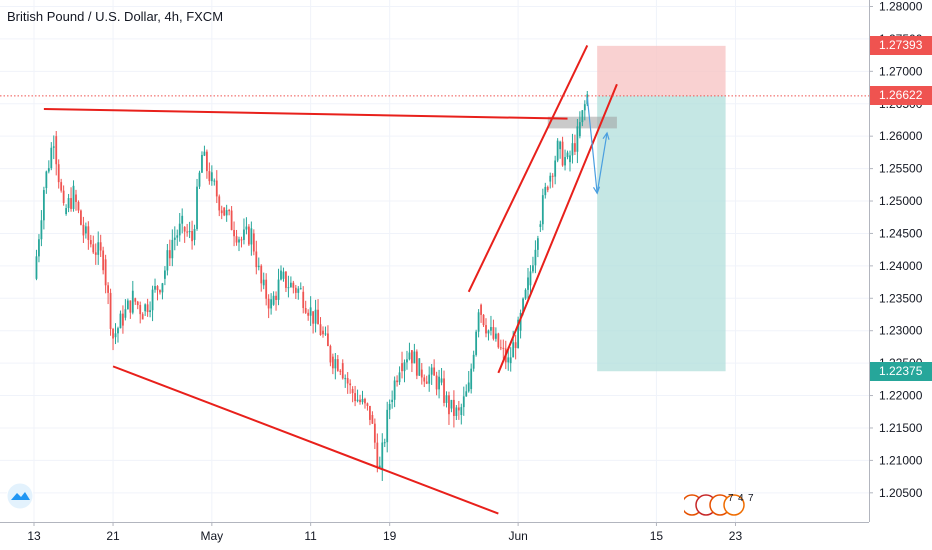 Image resolution: width=932 pixels, height=550 pixels. Describe the element at coordinates (741, 498) in the screenshot. I see `event-count: 4` at that location.